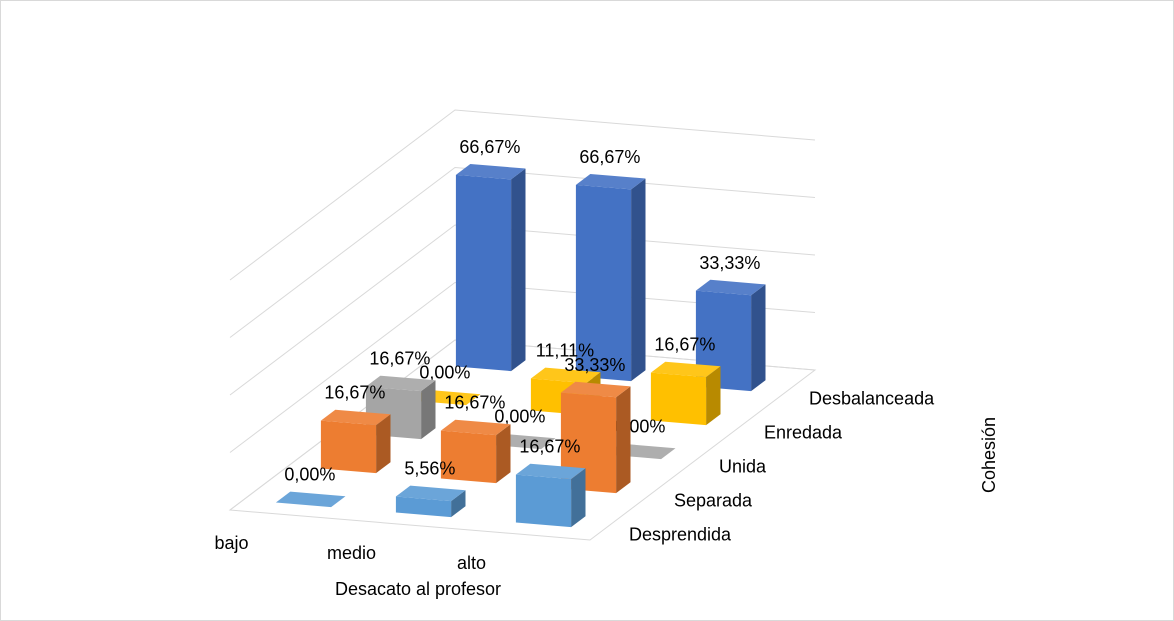  What do you see at coordinates (565, 351) in the screenshot?
I see `data-label: 11,11%` at bounding box center [565, 351].